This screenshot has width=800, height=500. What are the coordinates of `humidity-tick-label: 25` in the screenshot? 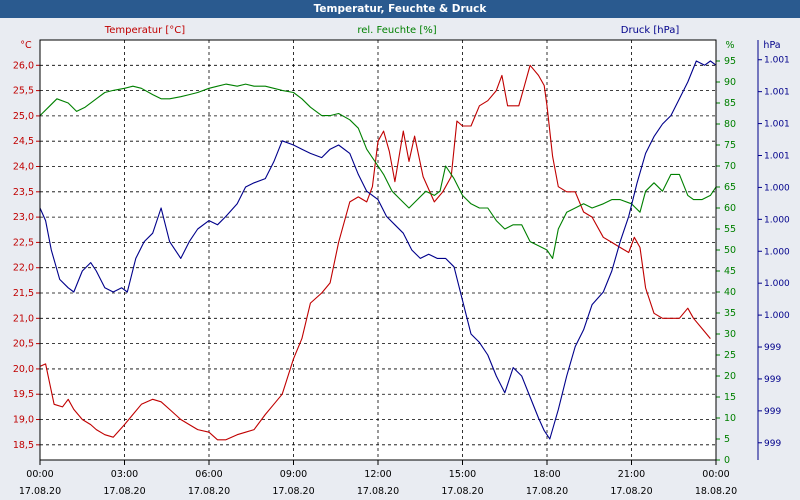 It's located at (730, 355).